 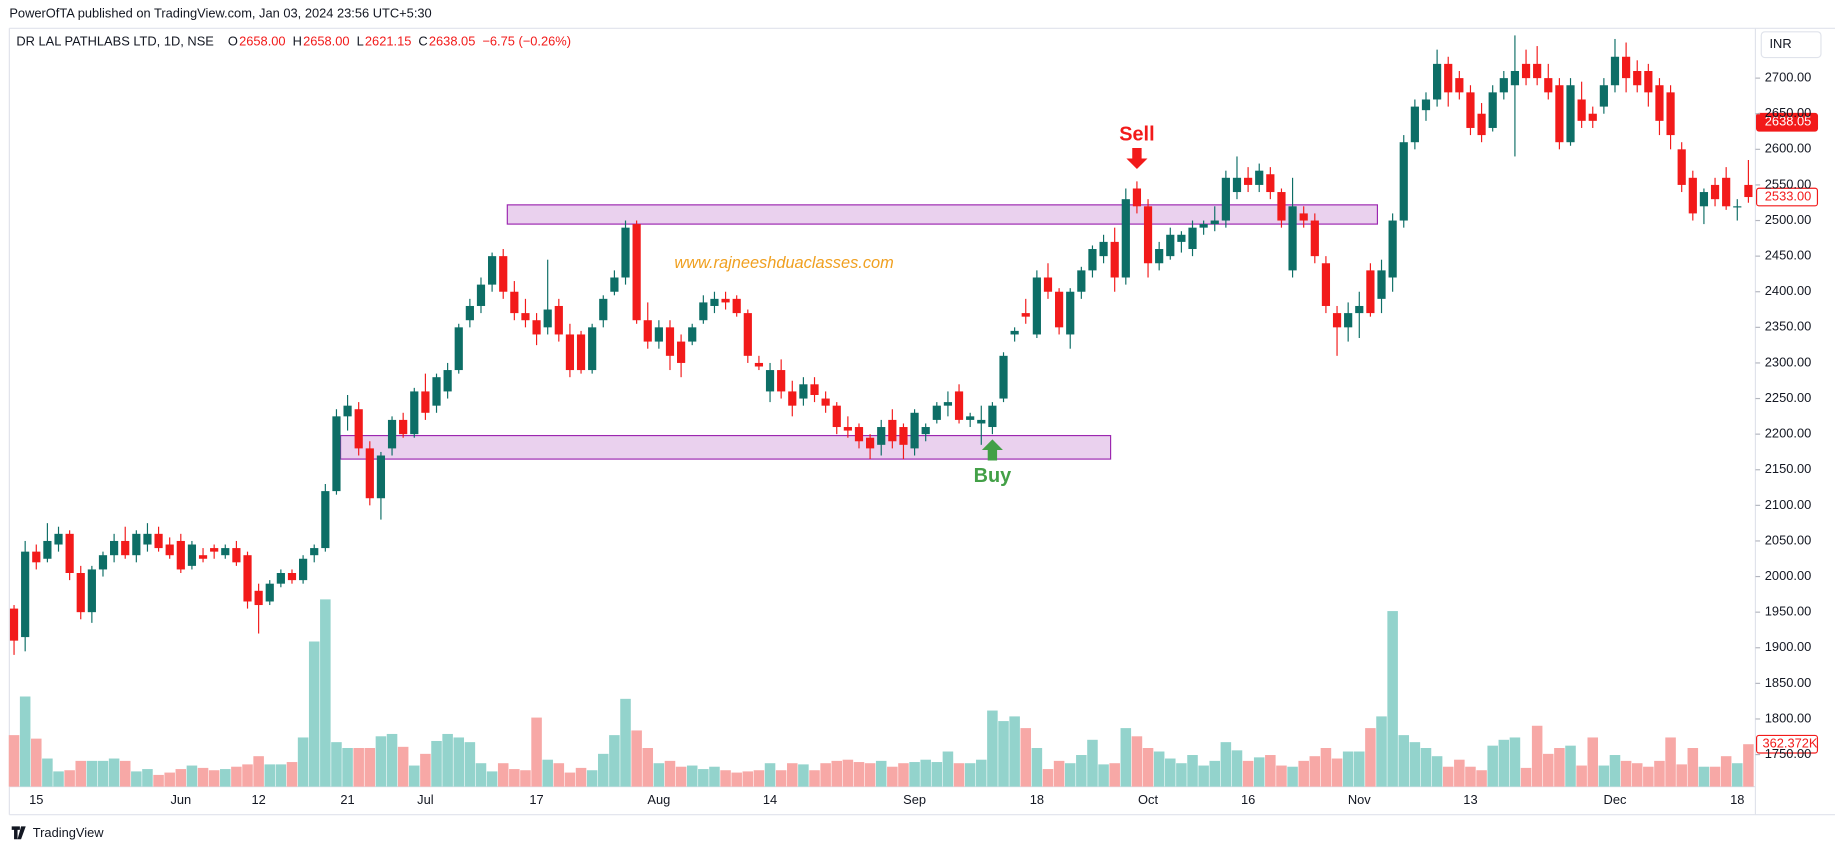 What do you see at coordinates (536, 799) in the screenshot?
I see `x-tick-label: 17` at bounding box center [536, 799].